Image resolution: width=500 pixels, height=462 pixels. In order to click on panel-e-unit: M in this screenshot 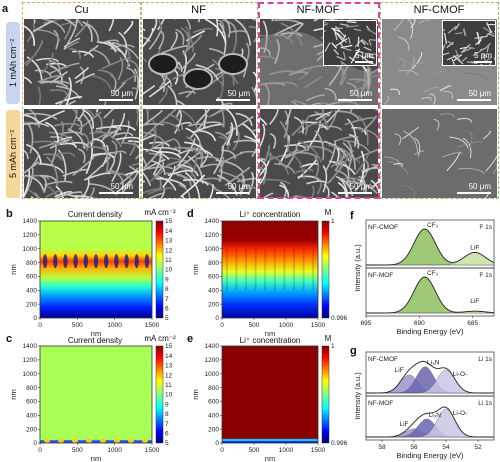, I will do `click(328, 338)`.